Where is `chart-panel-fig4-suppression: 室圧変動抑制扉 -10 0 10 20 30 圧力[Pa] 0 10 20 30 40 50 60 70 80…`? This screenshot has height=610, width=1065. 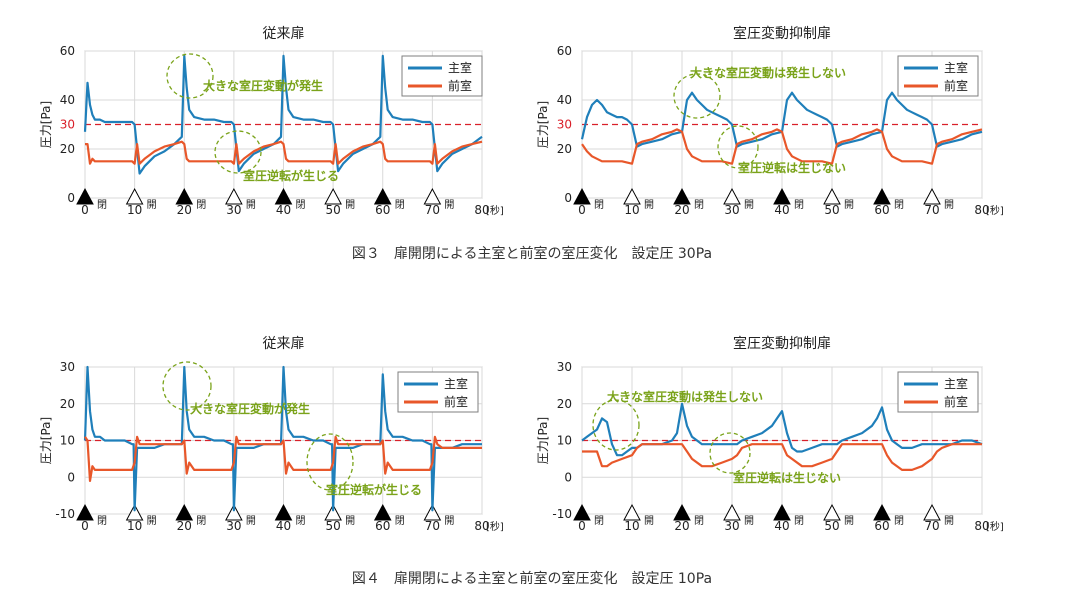 chart-panel-fig4-suppression: 室圧変動抑制扉 -10 0 10 20 30 圧力[Pa] 0 10 20 30 40 50 60 70 80… is located at coordinates (770, 434).